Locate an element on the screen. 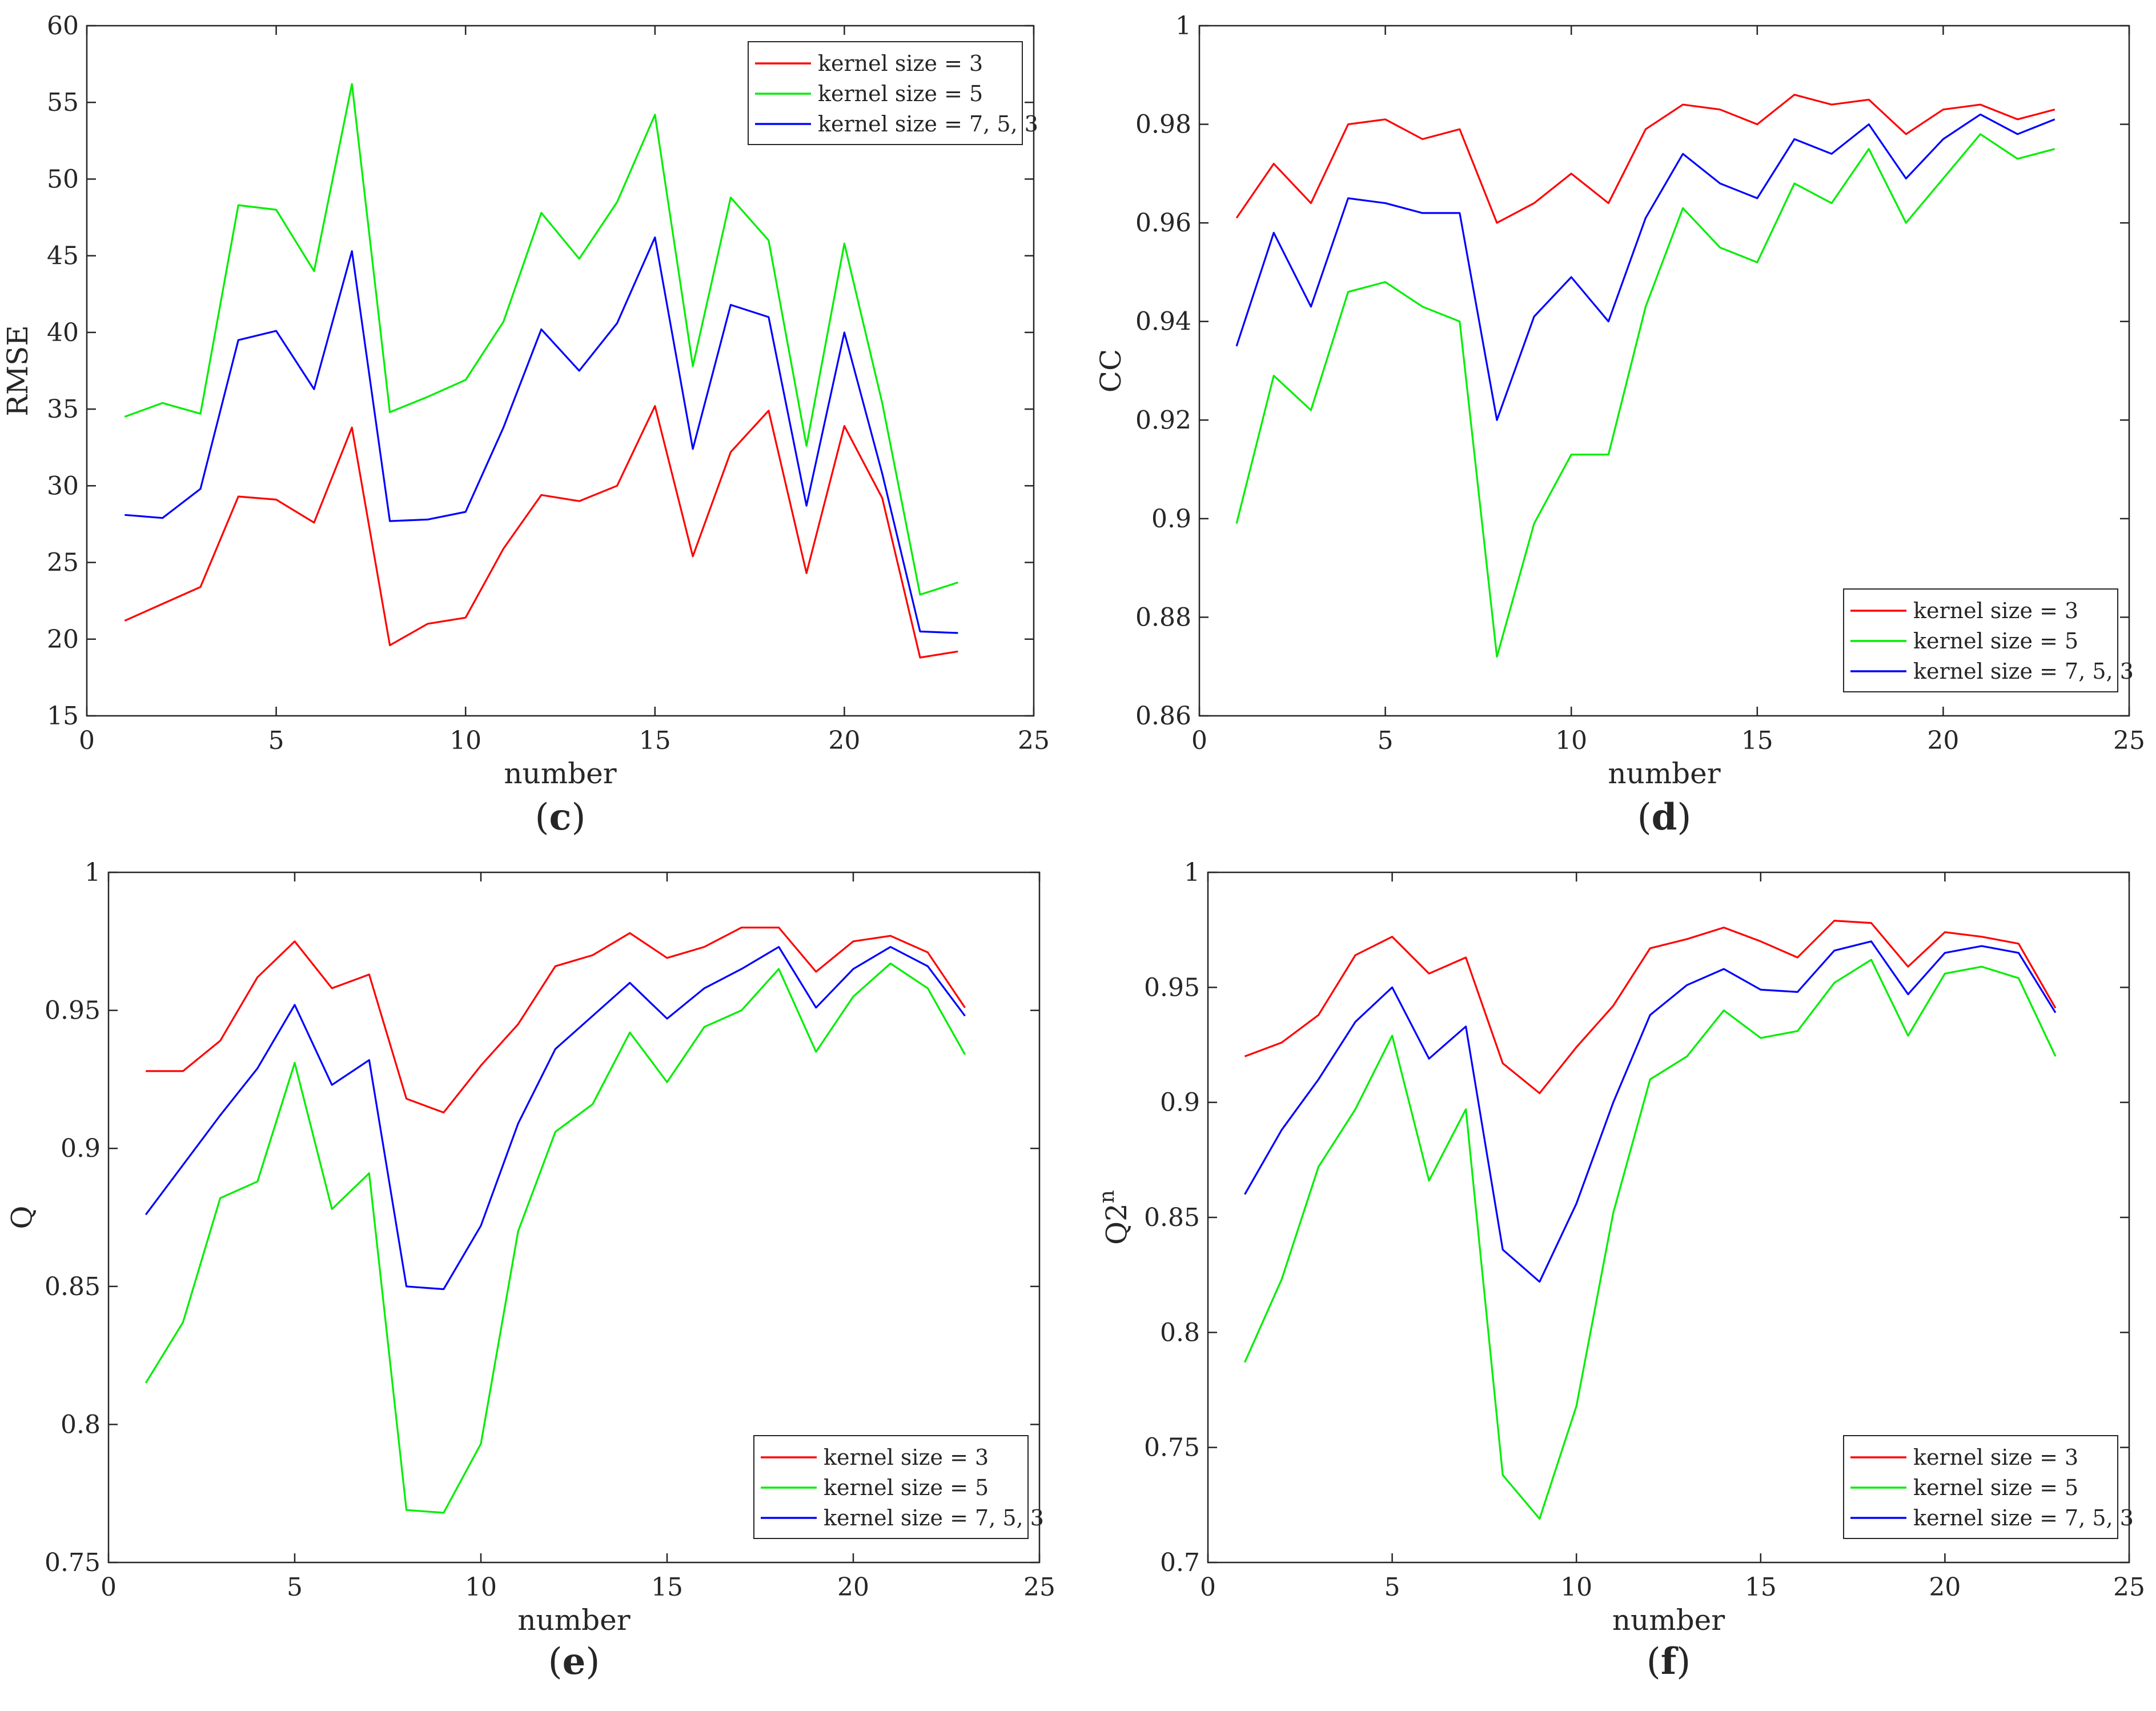 The width and height of the screenshot is (2156, 1711). y-axis-label-text: Q is located at coordinates (21, 1217).